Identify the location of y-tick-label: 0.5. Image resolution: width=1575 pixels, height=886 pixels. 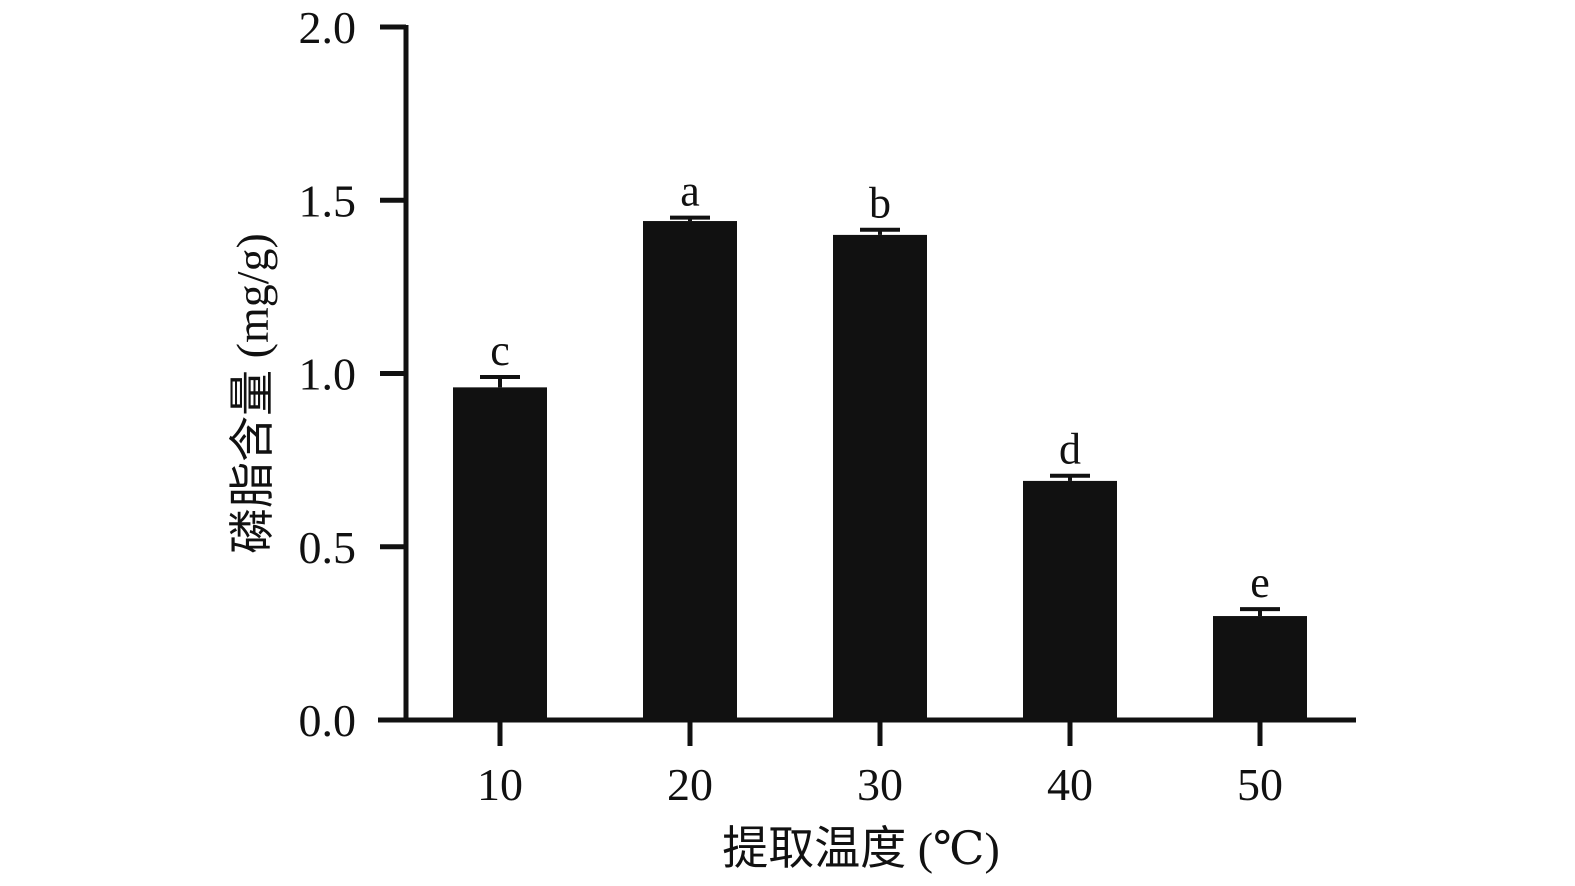
(328, 547).